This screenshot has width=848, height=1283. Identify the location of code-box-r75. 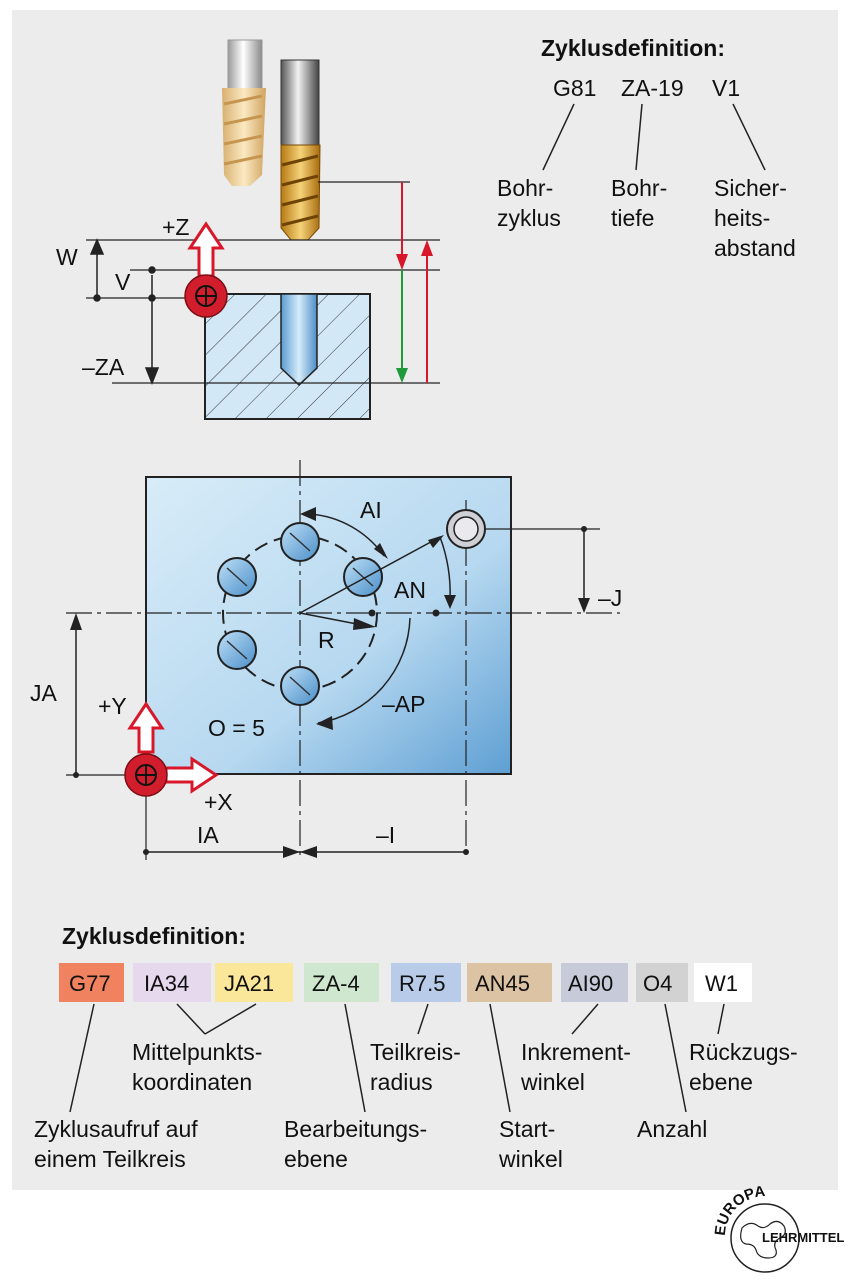
(426, 982).